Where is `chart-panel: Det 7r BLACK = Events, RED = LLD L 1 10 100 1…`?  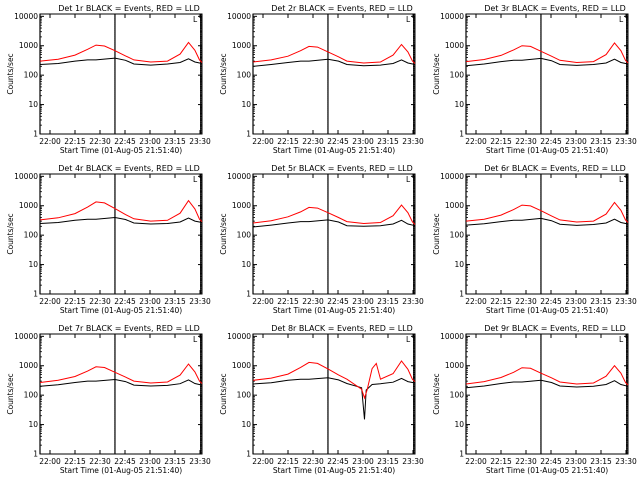
chart-panel: Det 7r BLACK = Events, RED = LLD L 1 10 100 1… is located at coordinates (108, 399).